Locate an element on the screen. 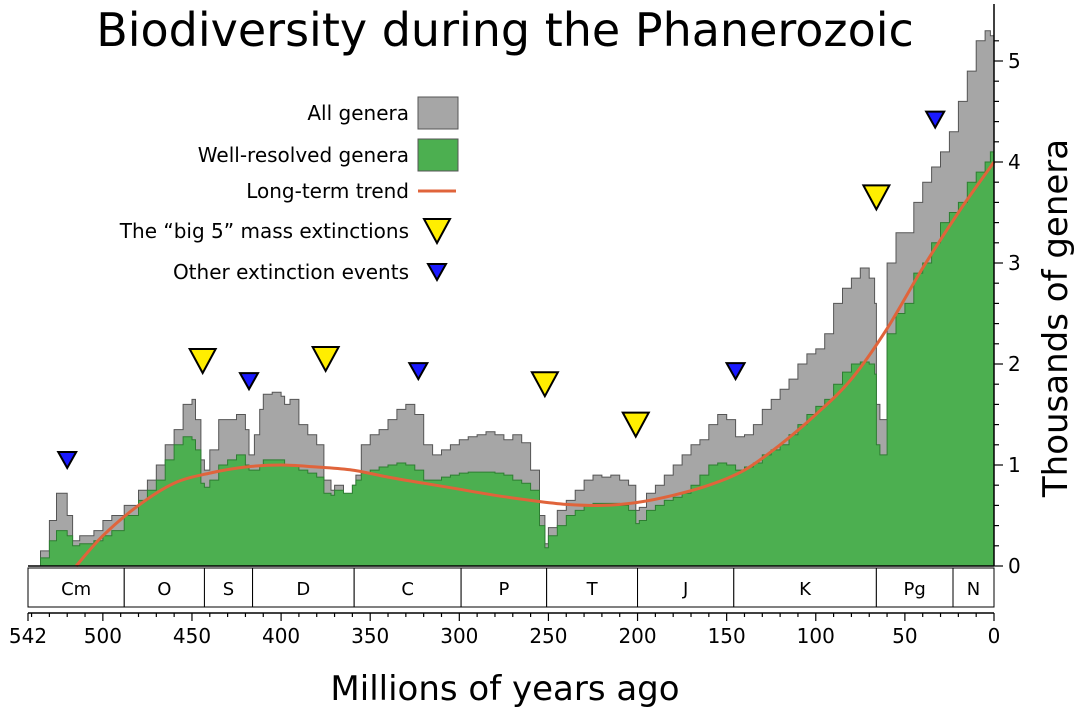 The height and width of the screenshot is (720, 1080). period-bar: Cm O S D C P T J K Pg N is located at coordinates (511, 587).